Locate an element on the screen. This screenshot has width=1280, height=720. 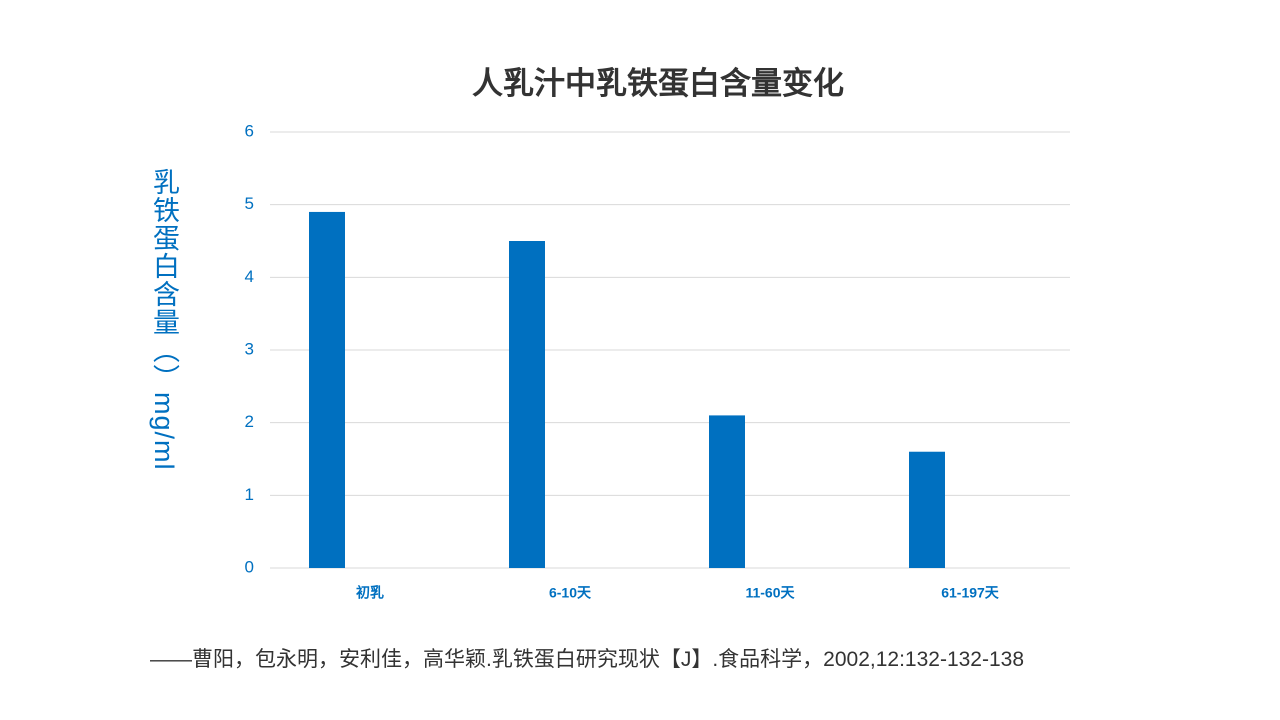
chart-title: 人乳汁中乳铁蛋白含量变化 is located at coordinates (658, 83).